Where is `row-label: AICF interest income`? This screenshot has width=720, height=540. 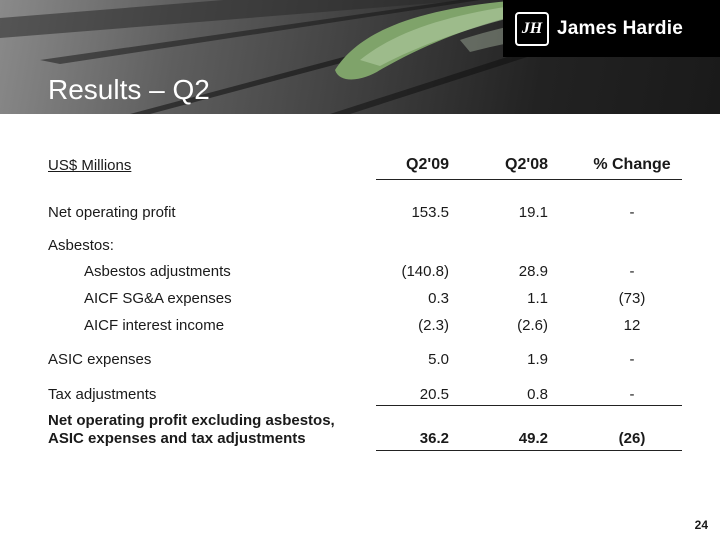 row-label: AICF interest income is located at coordinates (154, 325).